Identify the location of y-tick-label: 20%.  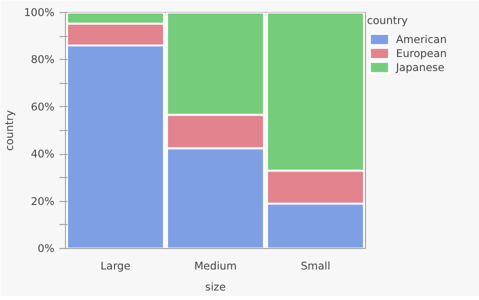
(42, 201).